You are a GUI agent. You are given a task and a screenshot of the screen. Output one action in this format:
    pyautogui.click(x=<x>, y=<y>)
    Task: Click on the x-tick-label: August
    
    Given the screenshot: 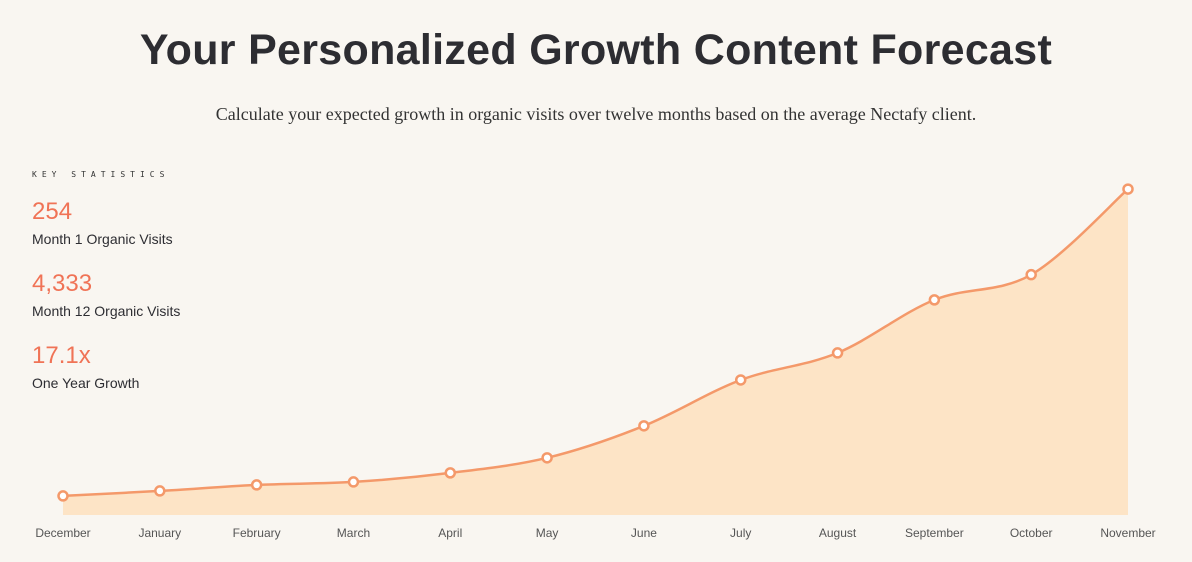 What is the action you would take?
    pyautogui.click(x=838, y=533)
    